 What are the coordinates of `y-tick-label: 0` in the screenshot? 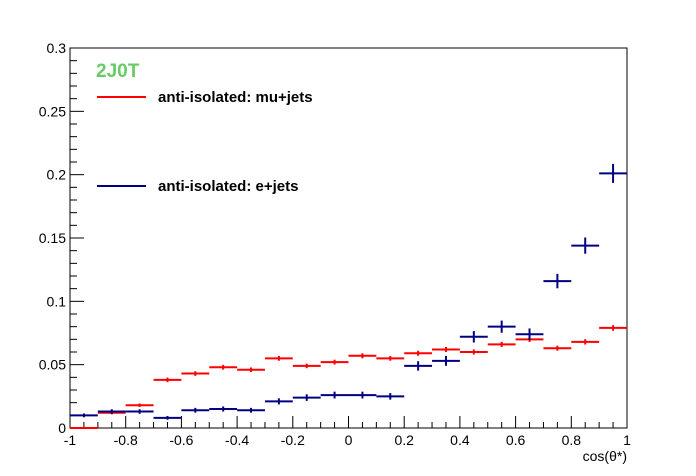 It's located at (62, 428).